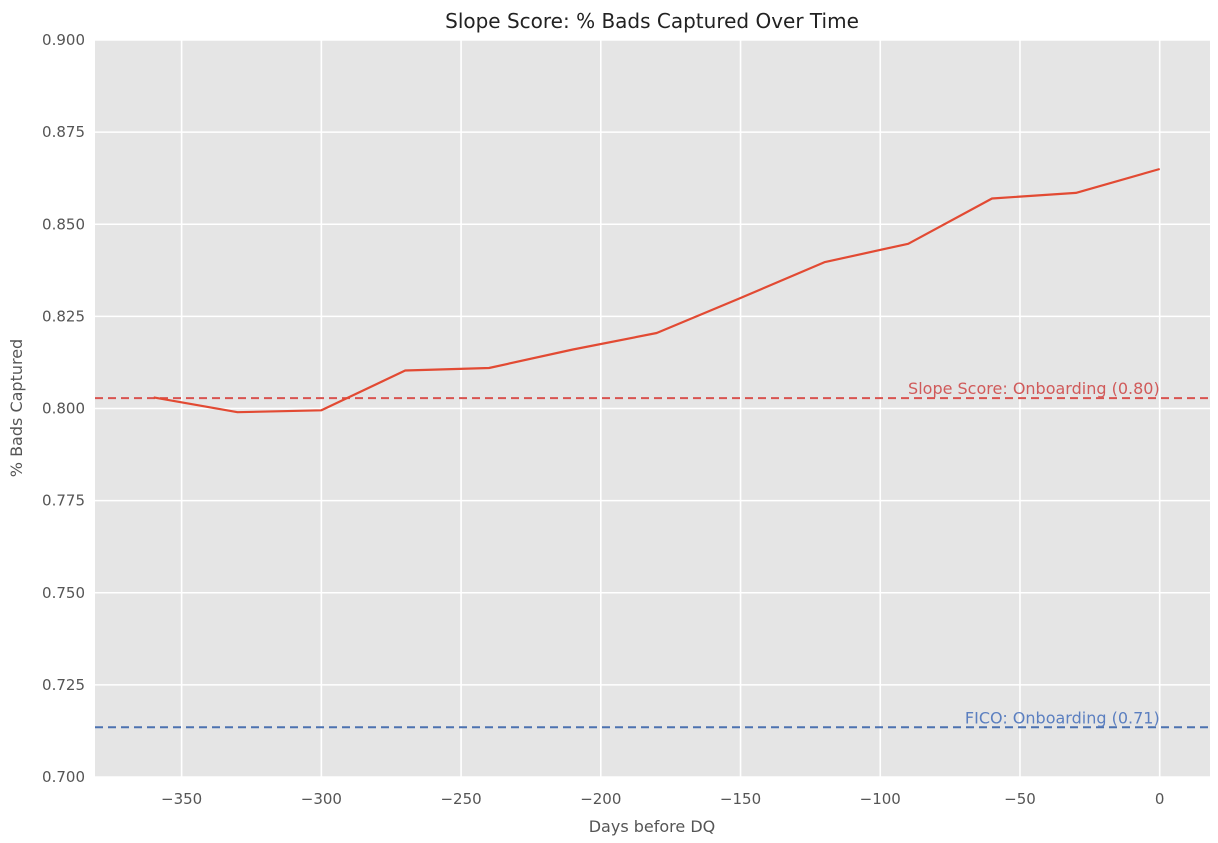 This screenshot has height=843, width=1218. Describe the element at coordinates (740, 799) in the screenshot. I see `x-tick-label: −150` at that location.